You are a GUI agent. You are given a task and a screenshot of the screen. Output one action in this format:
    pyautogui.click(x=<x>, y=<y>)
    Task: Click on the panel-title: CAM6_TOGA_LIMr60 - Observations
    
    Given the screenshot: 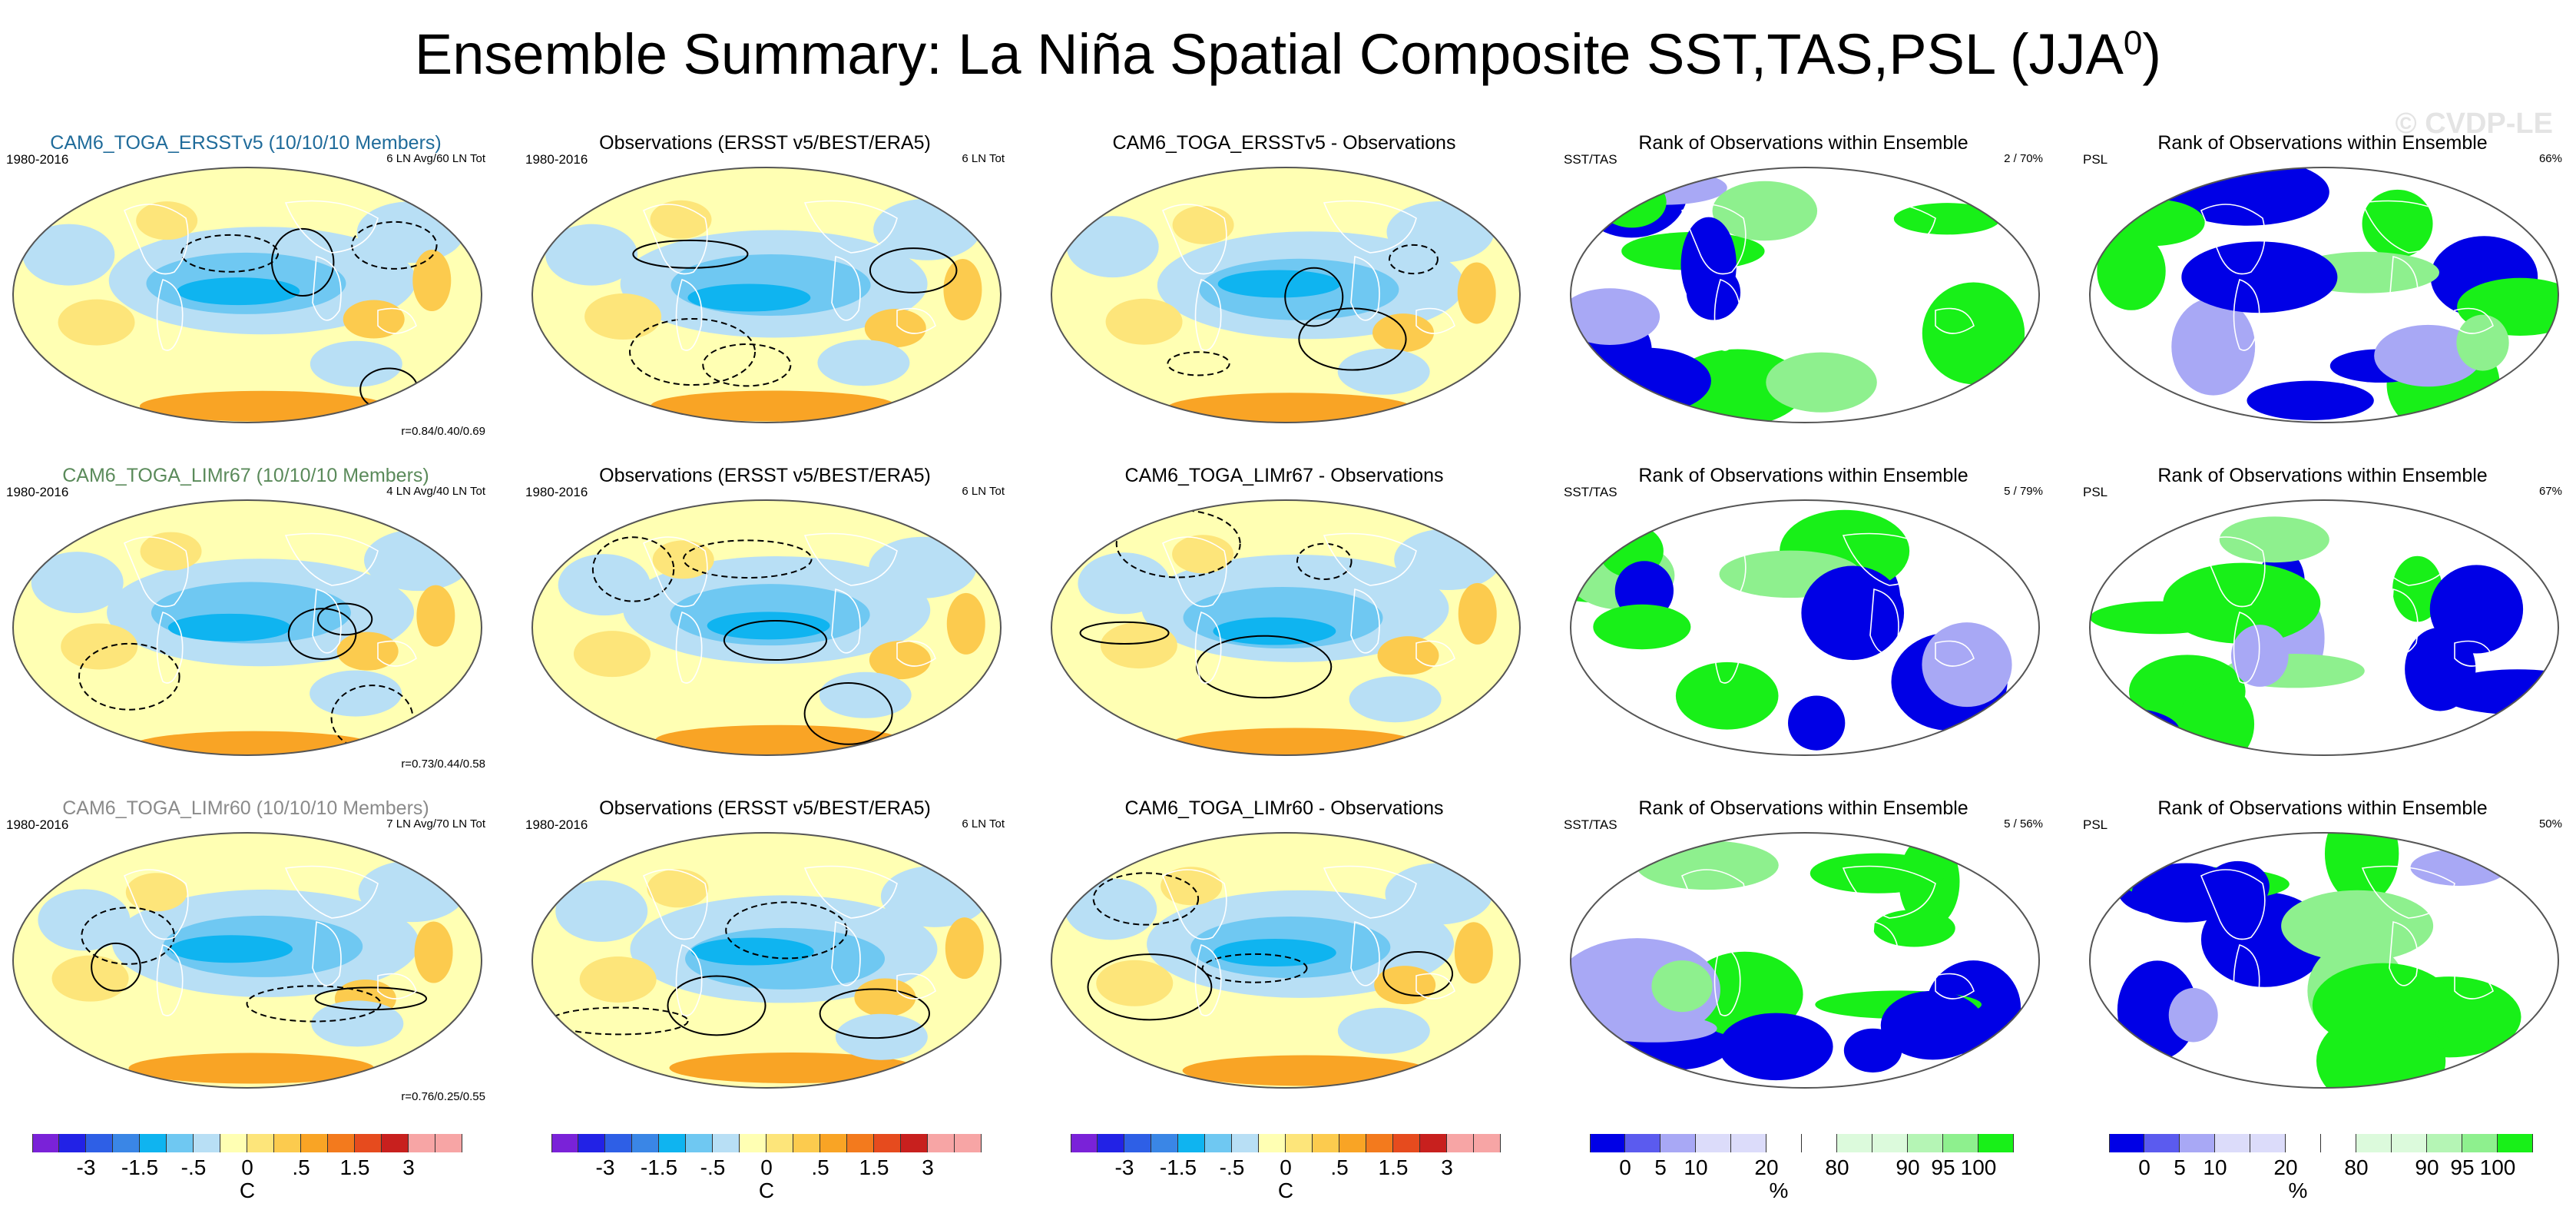 What is the action you would take?
    pyautogui.click(x=1284, y=808)
    